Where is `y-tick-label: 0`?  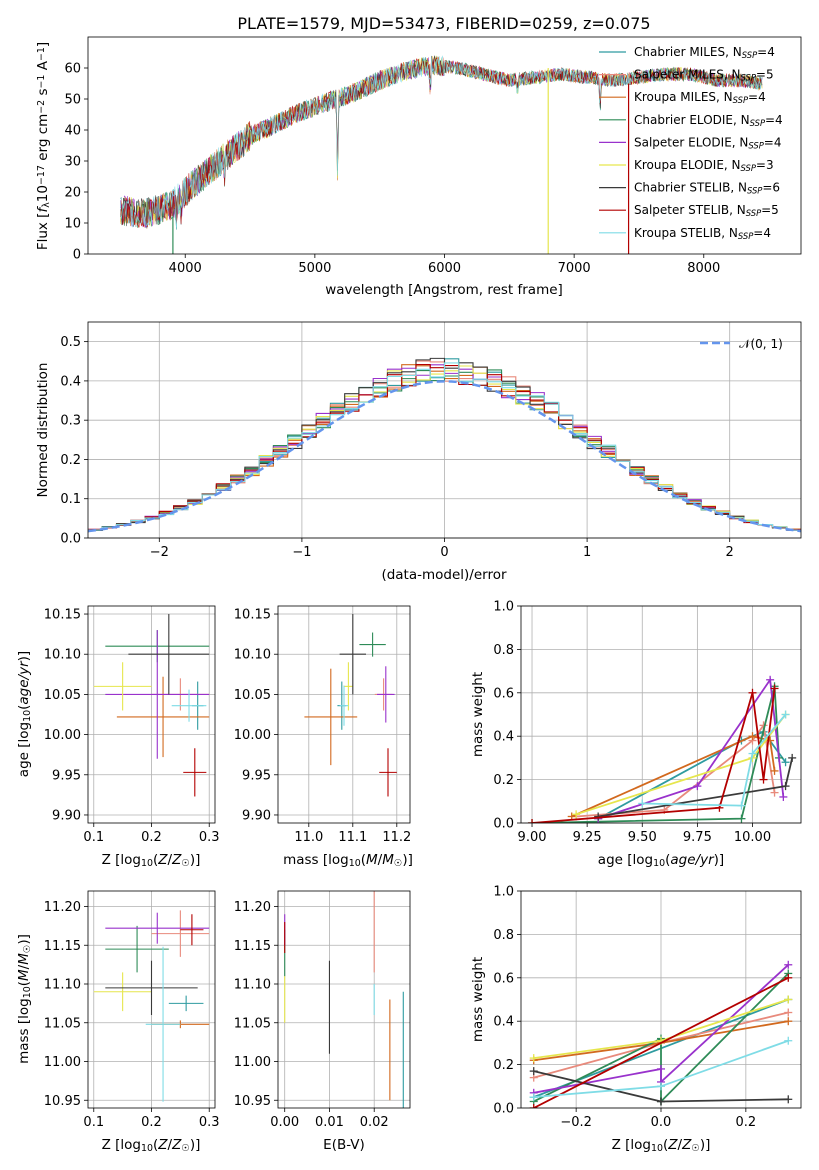 y-tick-label: 0 is located at coordinates (77, 255).